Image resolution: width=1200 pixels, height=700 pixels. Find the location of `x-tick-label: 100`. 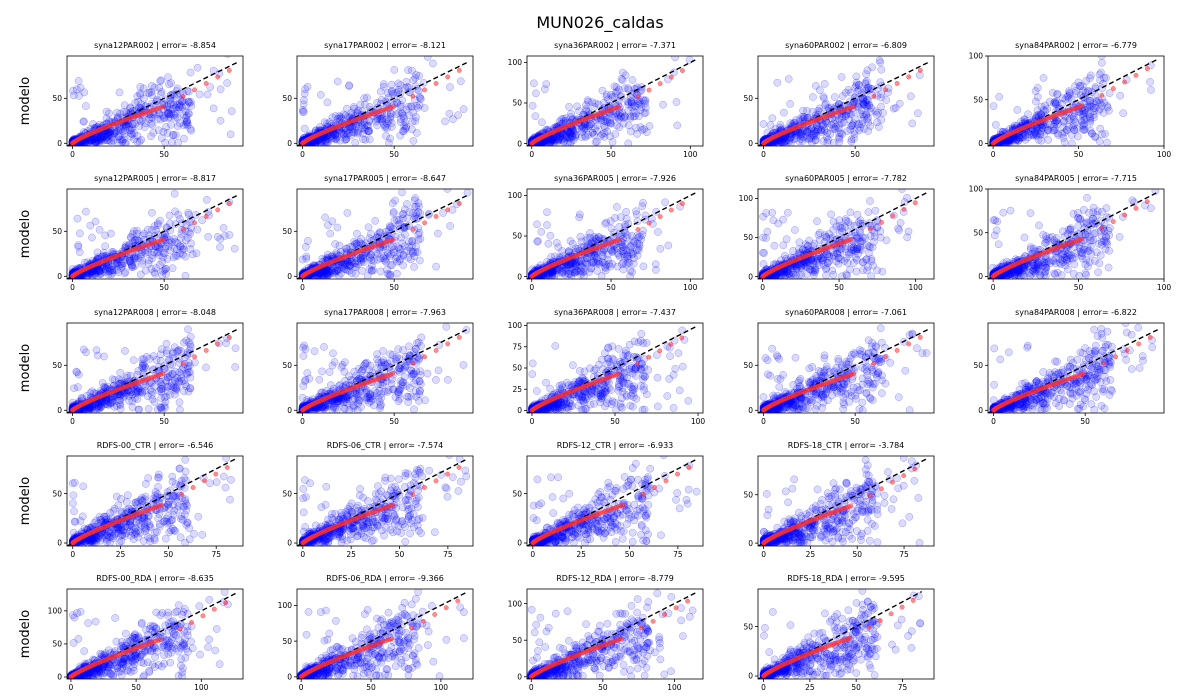

x-tick-label: 100 is located at coordinates (690, 154).